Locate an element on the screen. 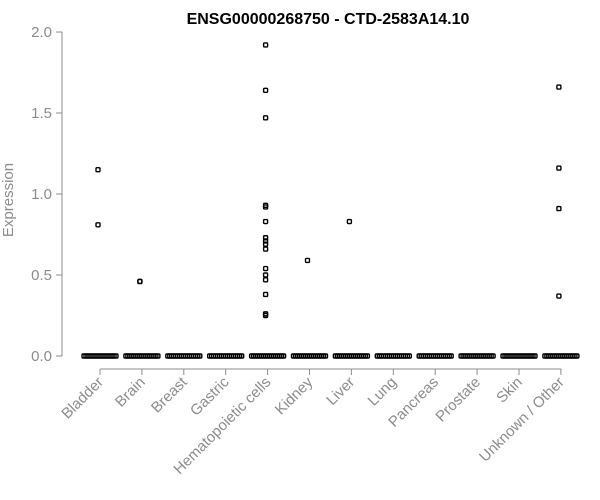 This screenshot has height=500, width=600. x-tick-label: Skin is located at coordinates (509, 390).